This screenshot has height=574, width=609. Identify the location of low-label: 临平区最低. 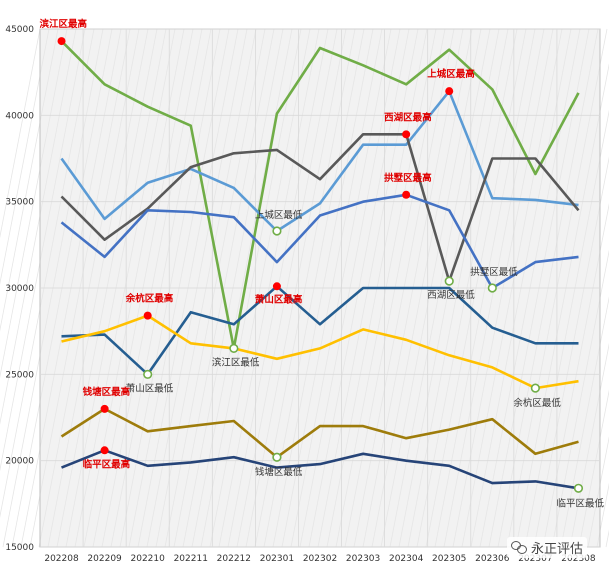
(580, 503).